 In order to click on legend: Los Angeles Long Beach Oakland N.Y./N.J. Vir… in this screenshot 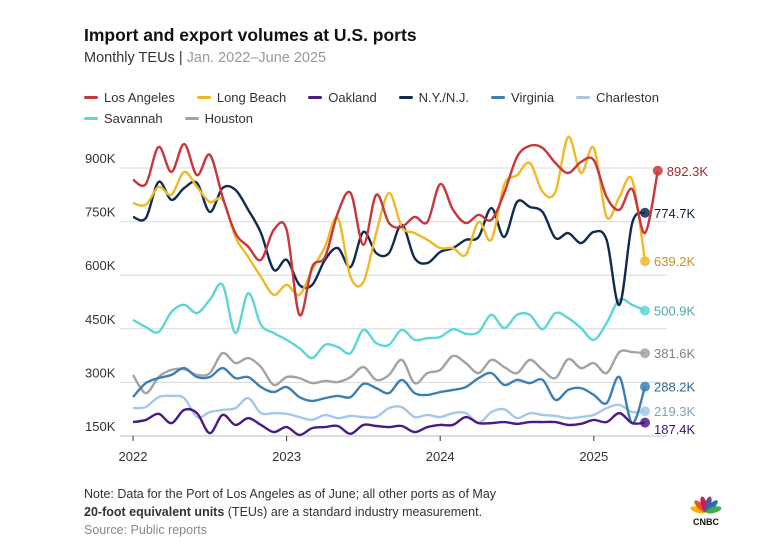, I will do `click(394, 108)`.